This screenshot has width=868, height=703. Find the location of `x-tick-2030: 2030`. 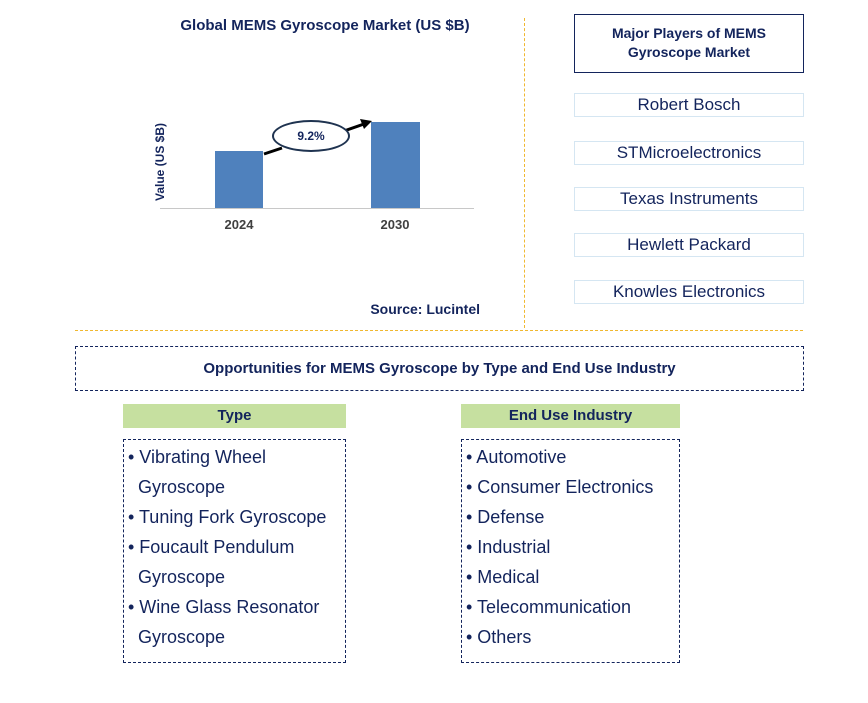

x-tick-2030: 2030 is located at coordinates (395, 224).